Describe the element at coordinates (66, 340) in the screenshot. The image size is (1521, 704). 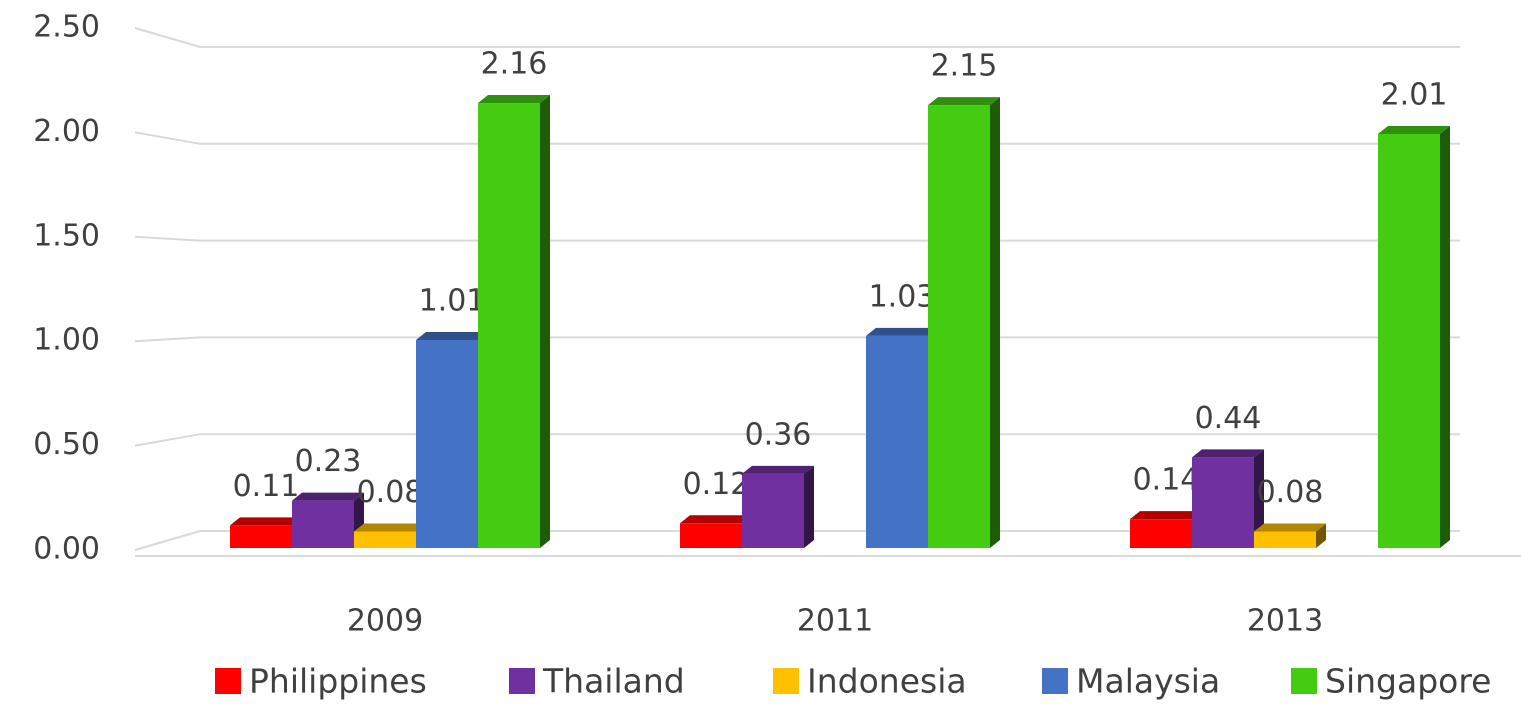
I see `y-tick-label: 1.00` at that location.